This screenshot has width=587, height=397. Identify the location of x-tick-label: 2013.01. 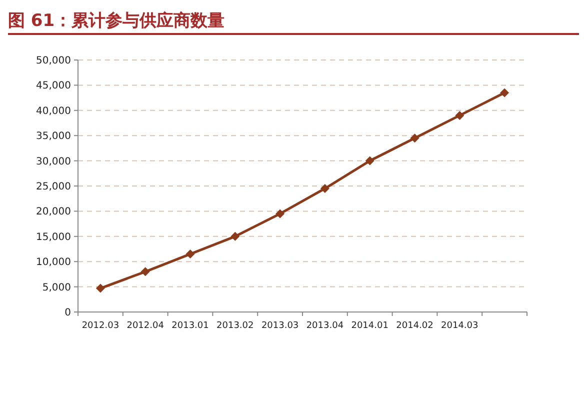
(190, 326).